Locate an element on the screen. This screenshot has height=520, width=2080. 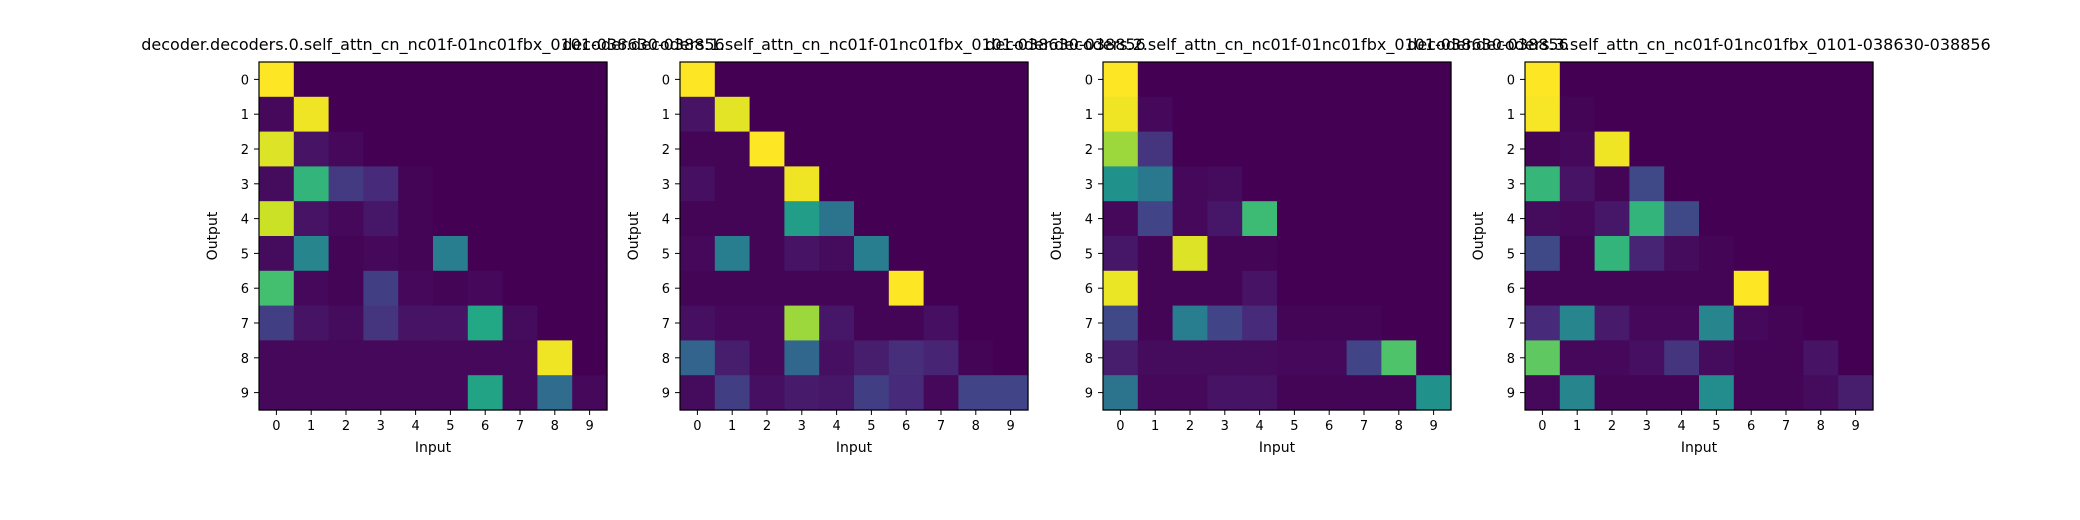
y-tick-label: 3 is located at coordinates (1089, 185).